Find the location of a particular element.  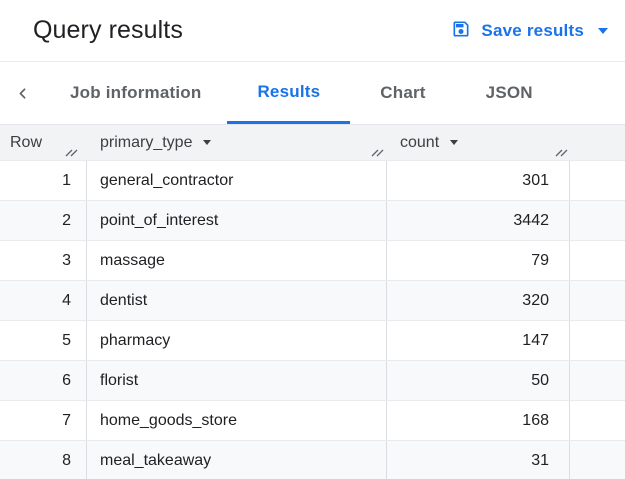

save-results-button: Save results is located at coordinates (529, 30).